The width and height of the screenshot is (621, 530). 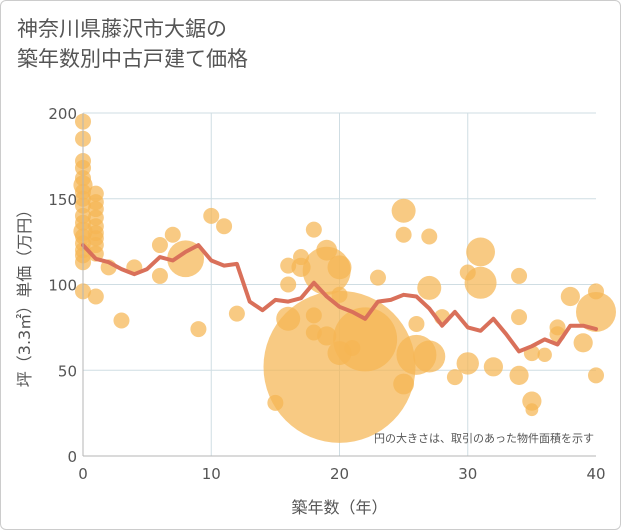 What do you see at coordinates (67, 371) in the screenshot?
I see `y-tick-label: 50` at bounding box center [67, 371].